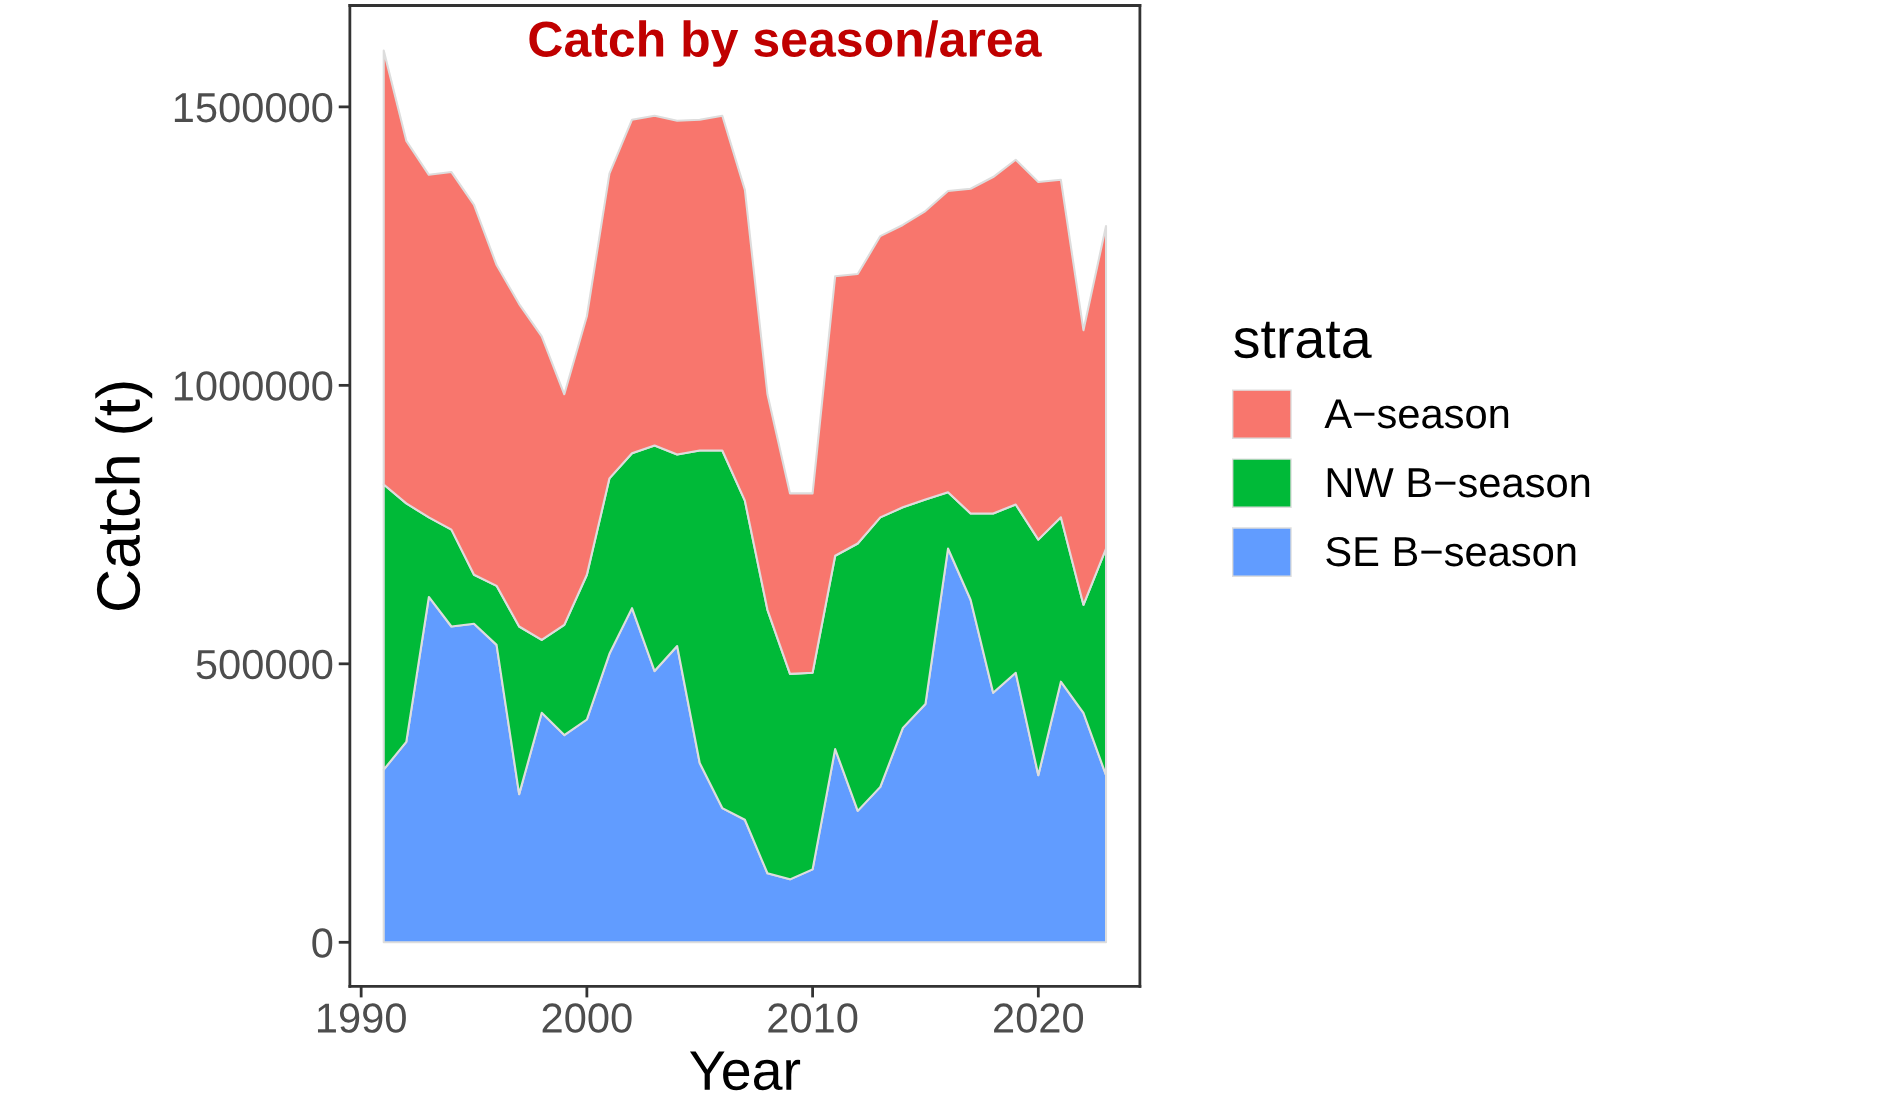 Image resolution: width=1881 pixels, height=1102 pixels. Describe the element at coordinates (745, 1071) in the screenshot. I see `x-axis-title: Year` at that location.